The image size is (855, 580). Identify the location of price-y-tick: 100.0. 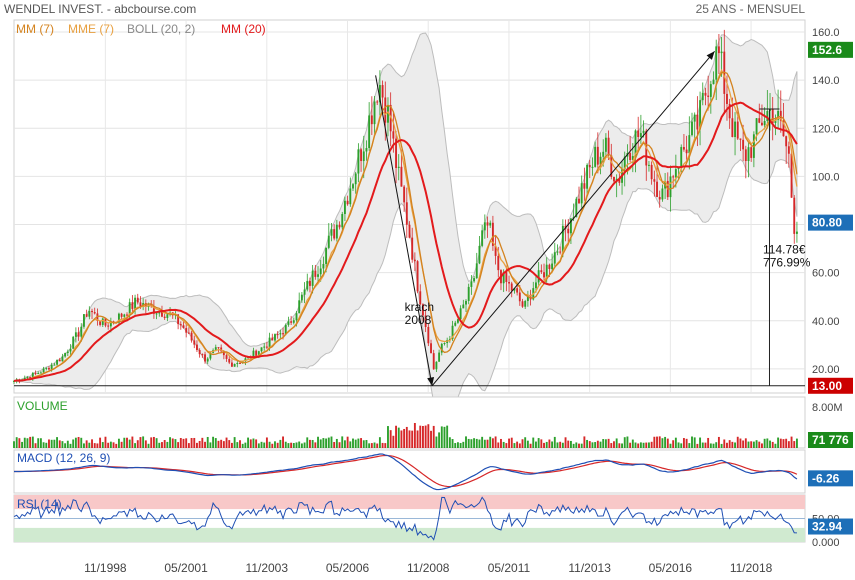
(826, 177).